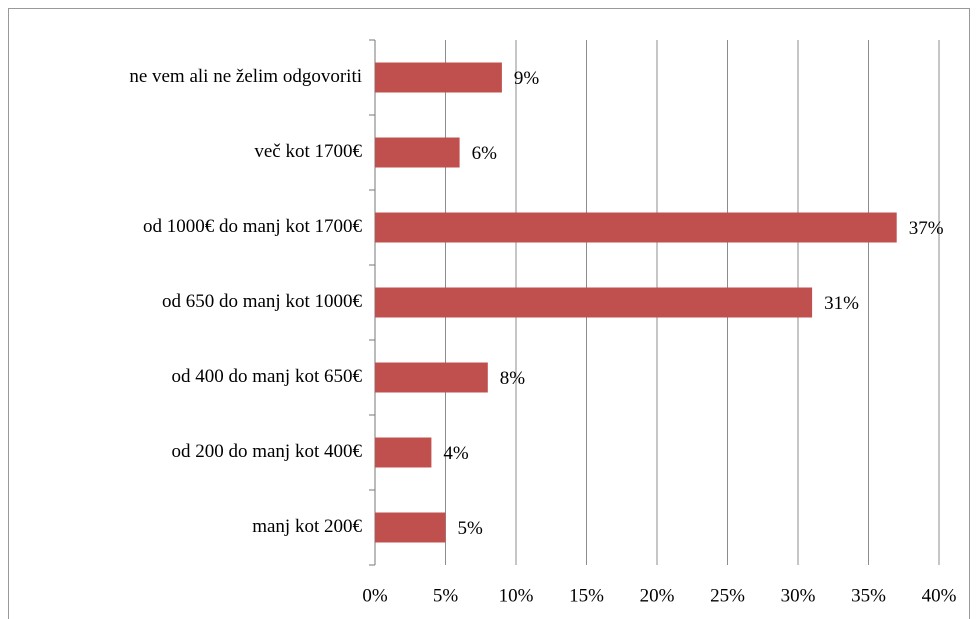 The height and width of the screenshot is (619, 978). I want to click on x-tick-label: 40%, so click(939, 595).